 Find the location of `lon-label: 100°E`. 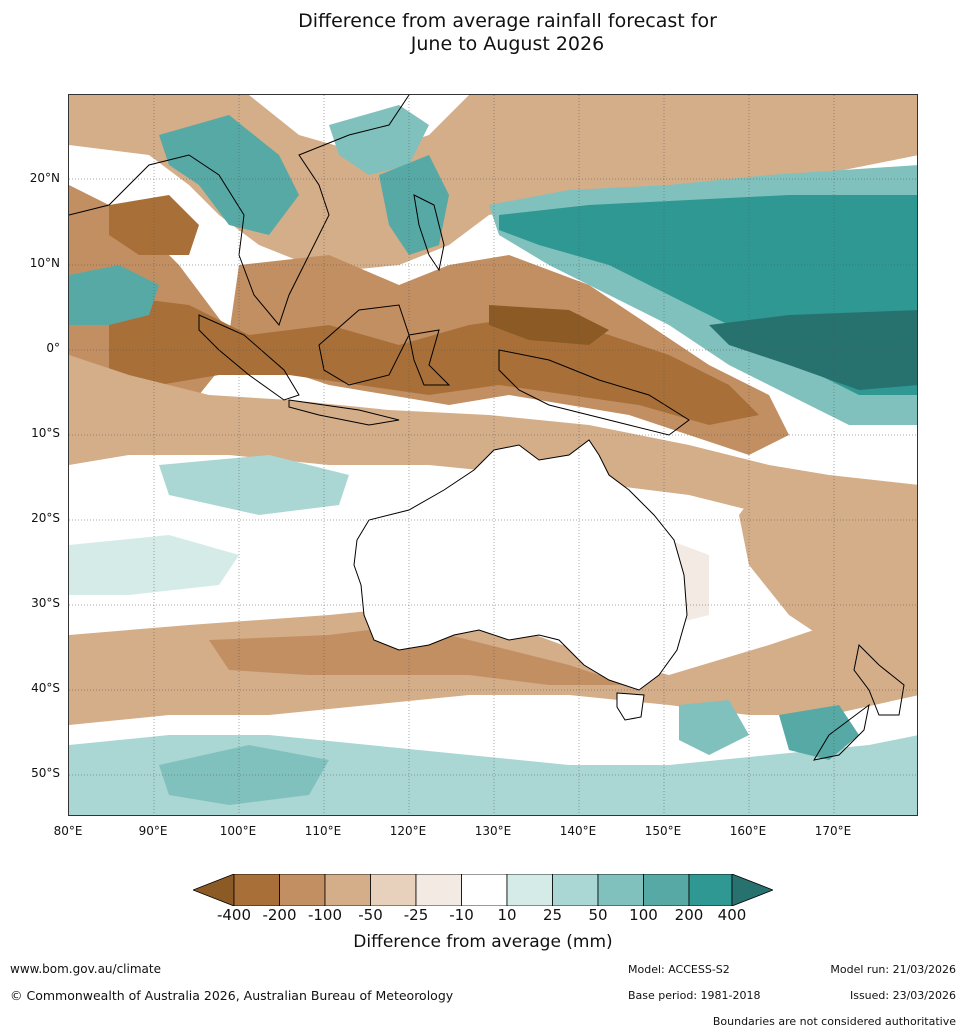

lon-label: 100°E is located at coordinates (238, 831).